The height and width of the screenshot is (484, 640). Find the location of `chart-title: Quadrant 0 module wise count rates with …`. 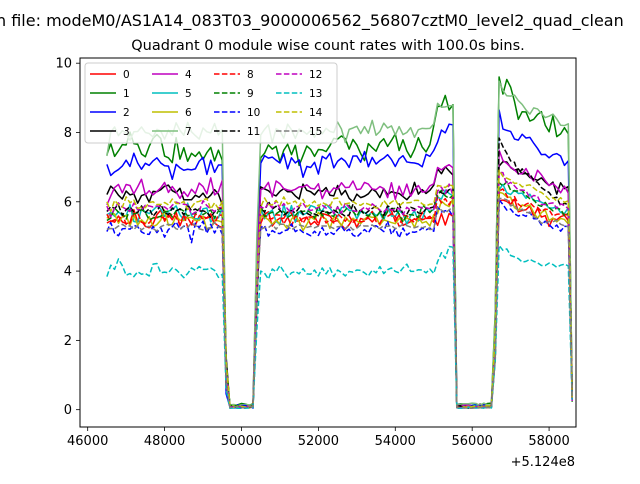

chart-title: Quadrant 0 module wise count rates with … is located at coordinates (328, 46).